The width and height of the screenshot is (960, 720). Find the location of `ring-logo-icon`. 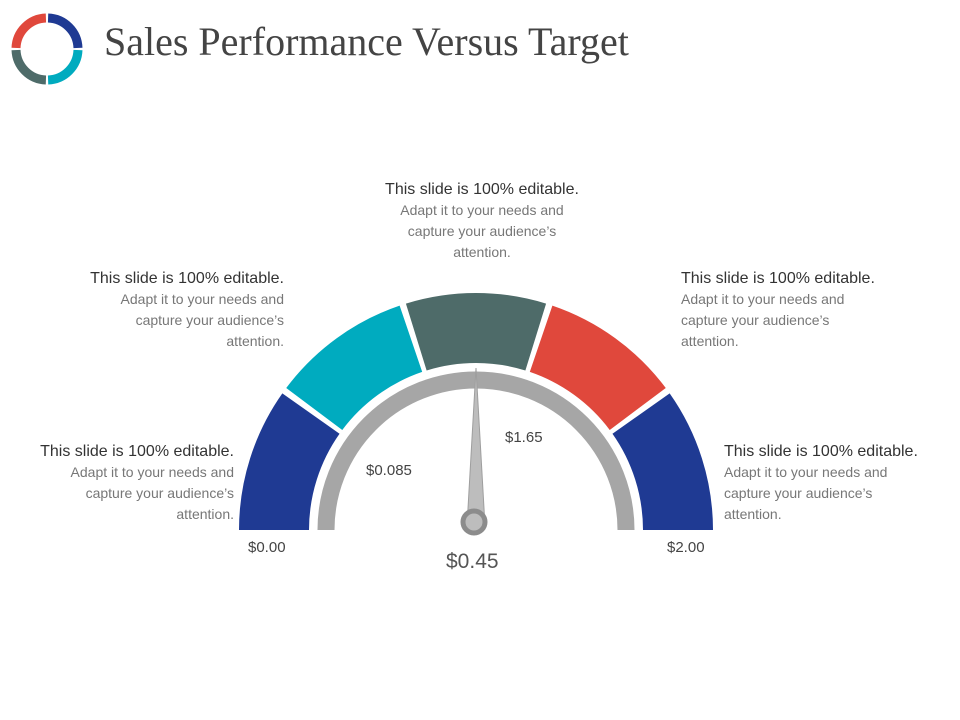

ring-logo-icon is located at coordinates (47, 49).